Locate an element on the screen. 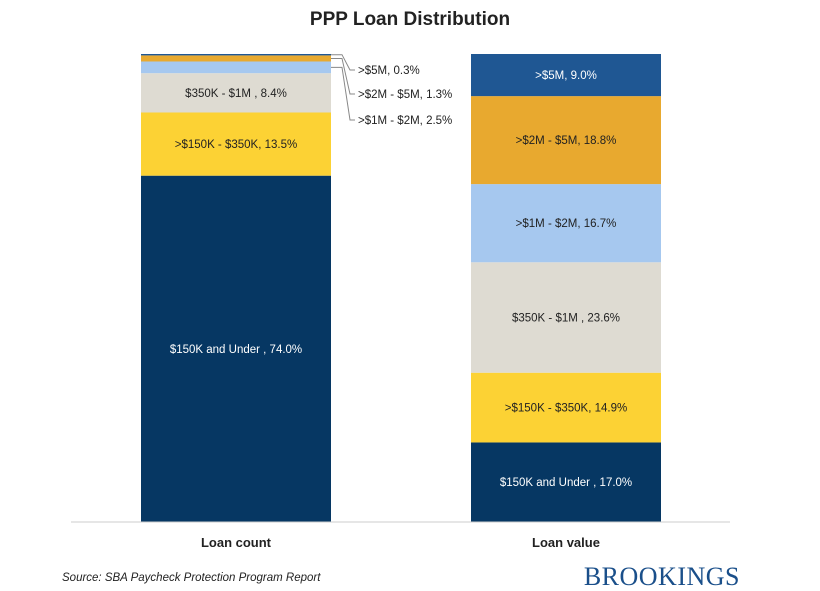  leader-line-2m-5m is located at coordinates (343, 76).